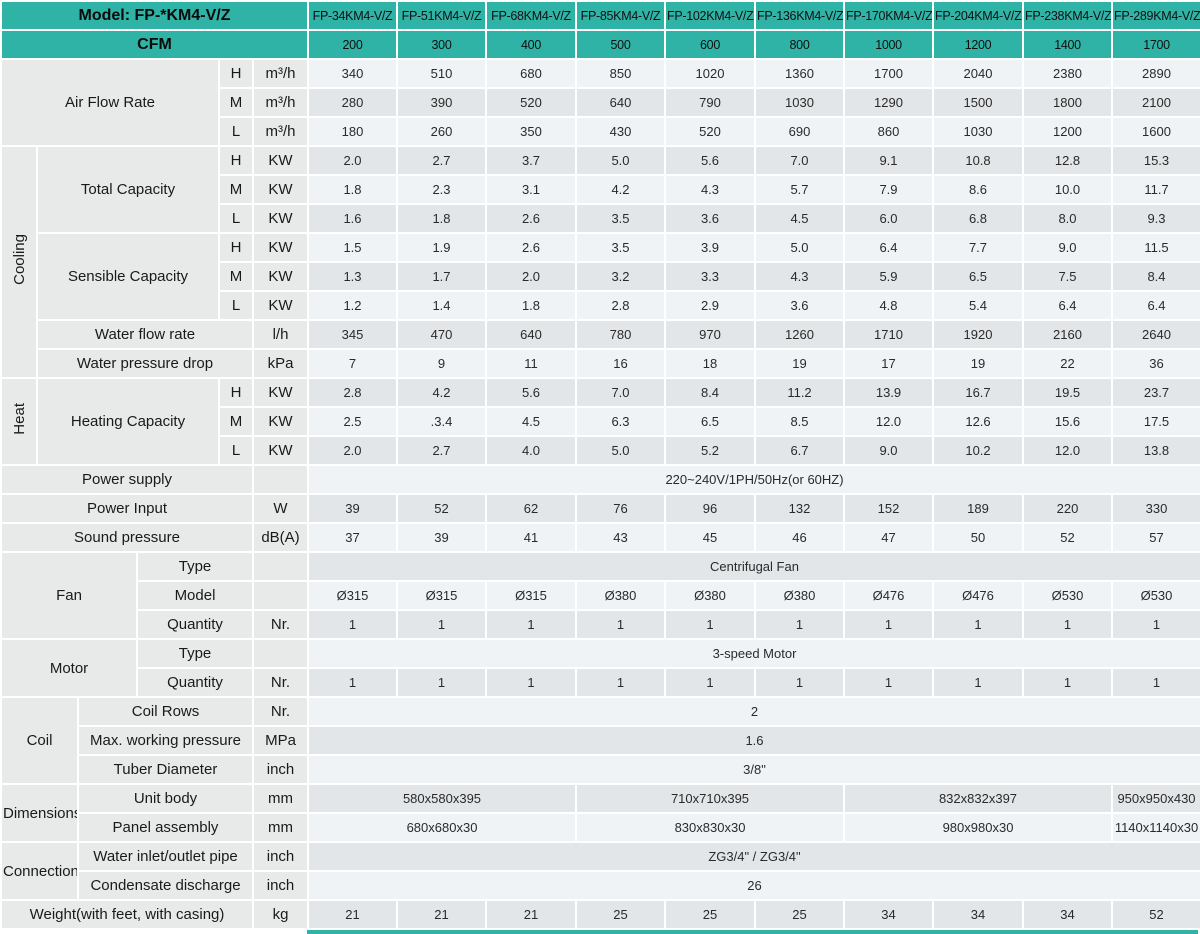 The image size is (1200, 934). What do you see at coordinates (978, 15) in the screenshot?
I see `column-header: FP-204KM4-V/Z` at bounding box center [978, 15].